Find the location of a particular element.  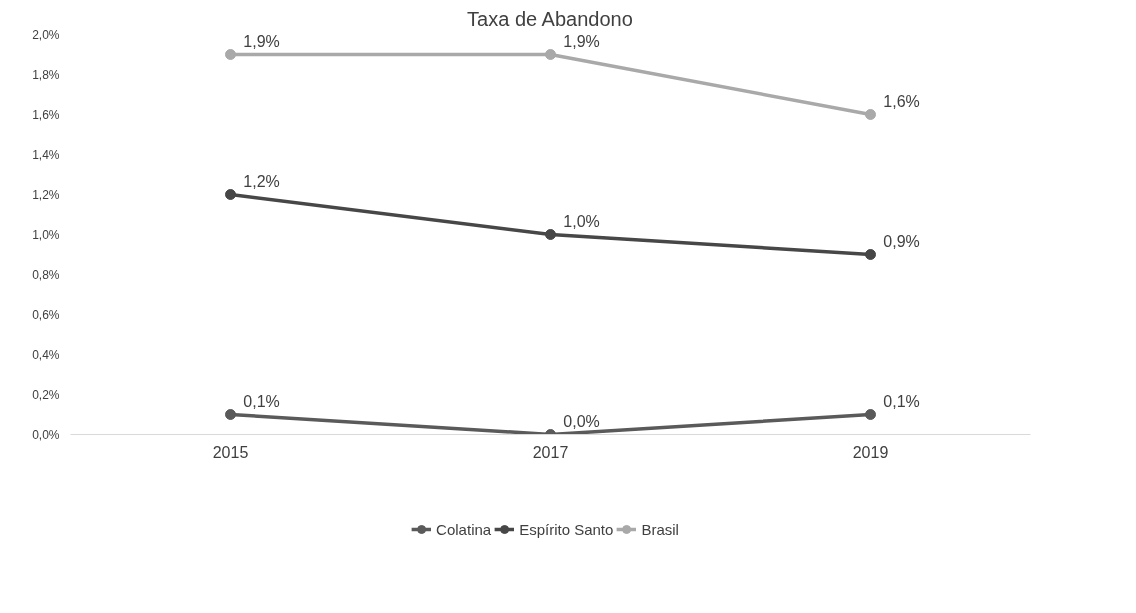

y-tick-label: 1,2% is located at coordinates (46, 194).